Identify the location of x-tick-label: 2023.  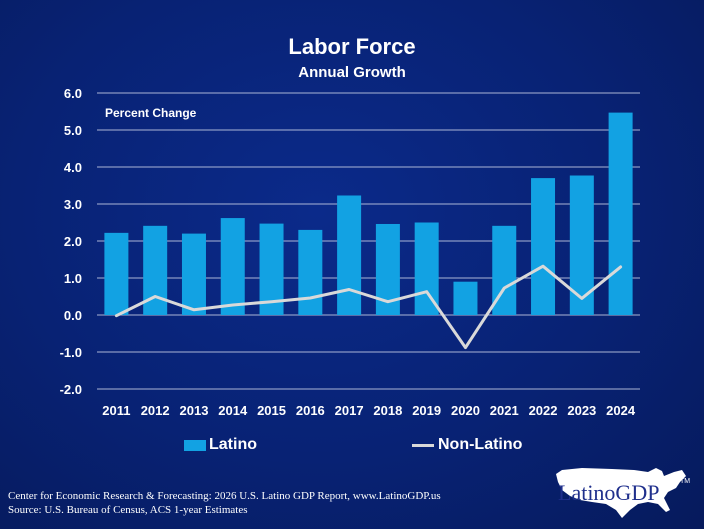
(581, 410).